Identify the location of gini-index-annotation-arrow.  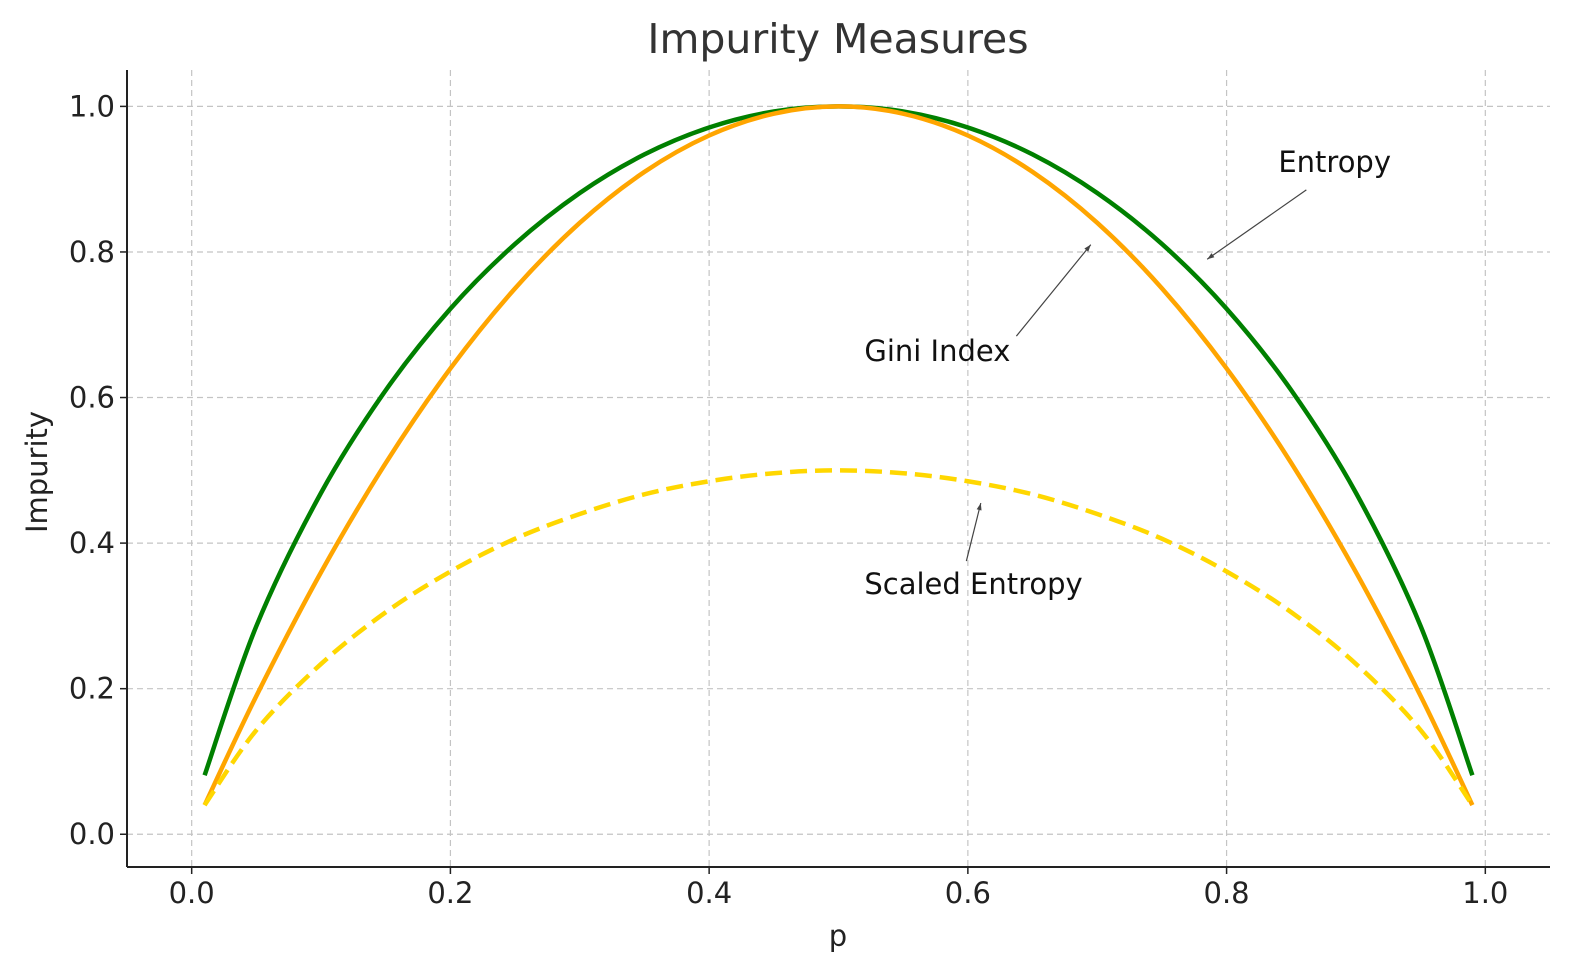
(1053, 290).